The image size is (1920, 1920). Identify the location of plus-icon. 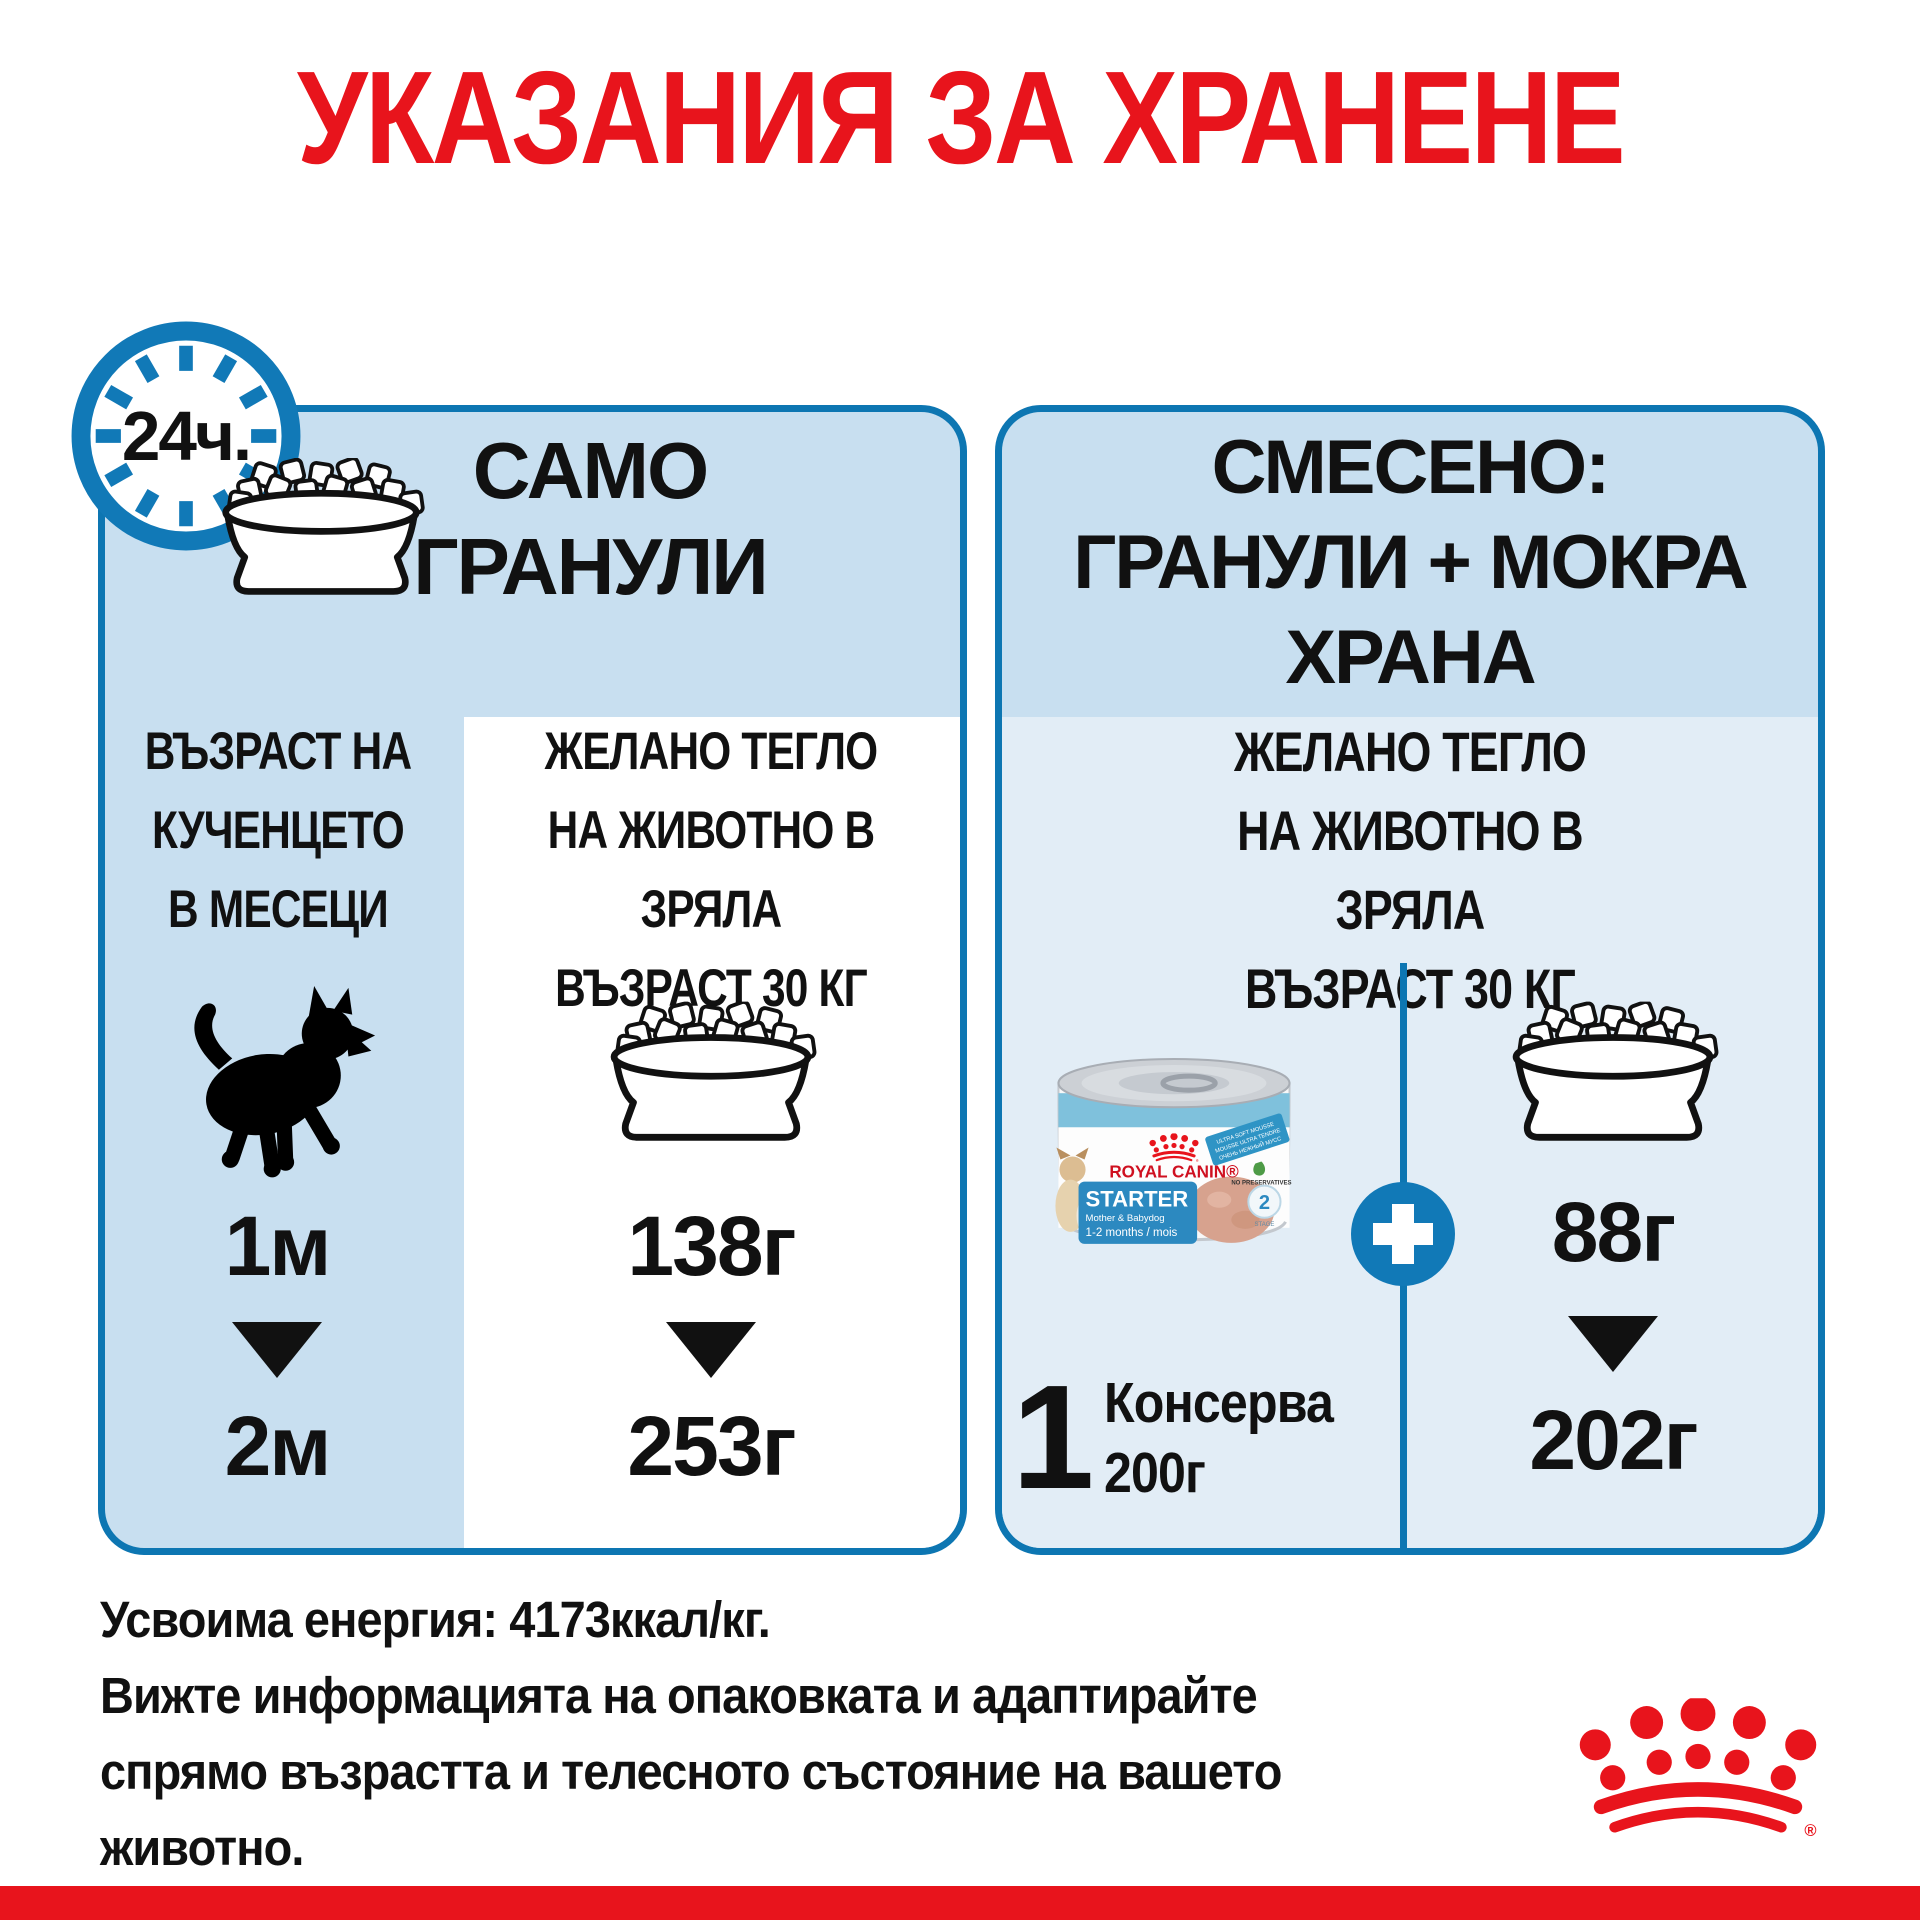
(1403, 1234).